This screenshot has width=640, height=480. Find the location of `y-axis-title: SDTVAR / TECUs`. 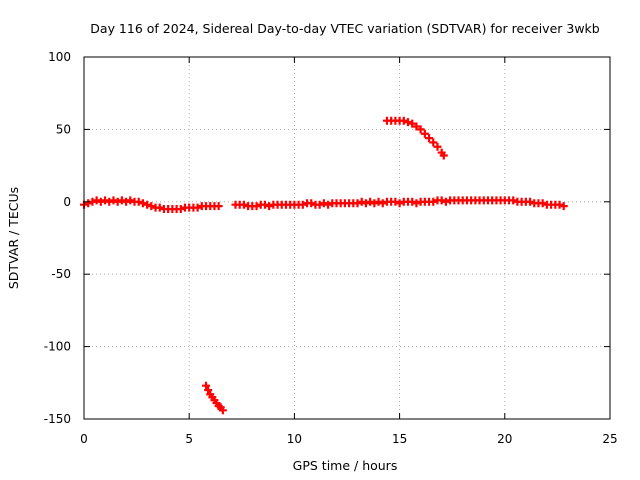

y-axis-title: SDTVAR / TECUs is located at coordinates (13, 238).